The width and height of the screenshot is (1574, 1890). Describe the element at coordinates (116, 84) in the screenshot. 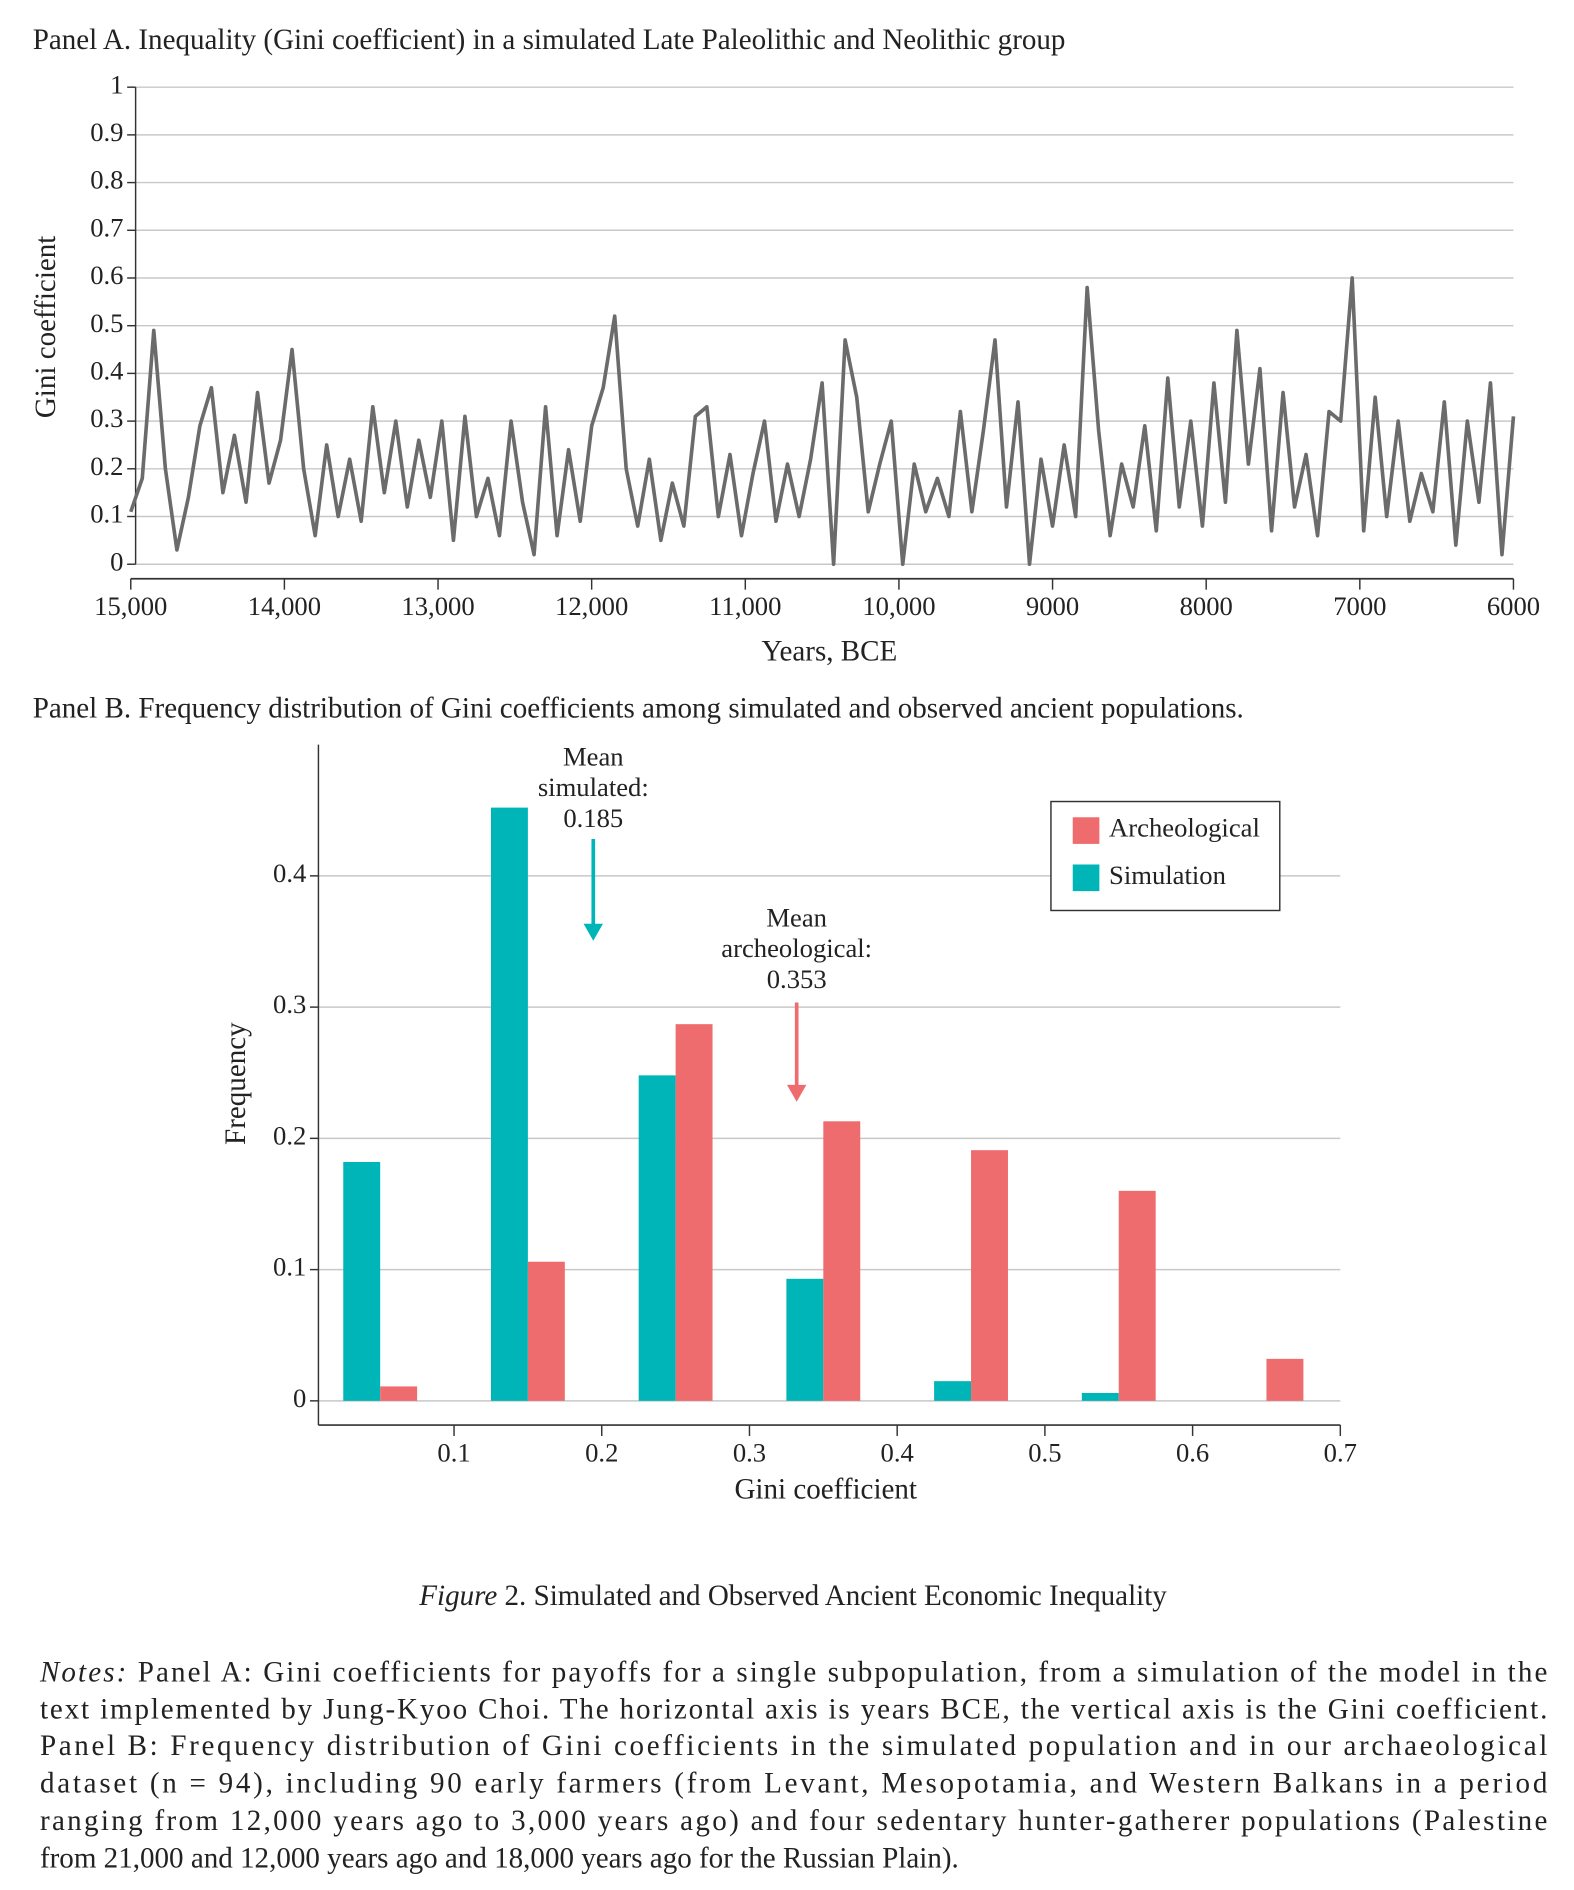

I see `y-tick-label: 1` at that location.